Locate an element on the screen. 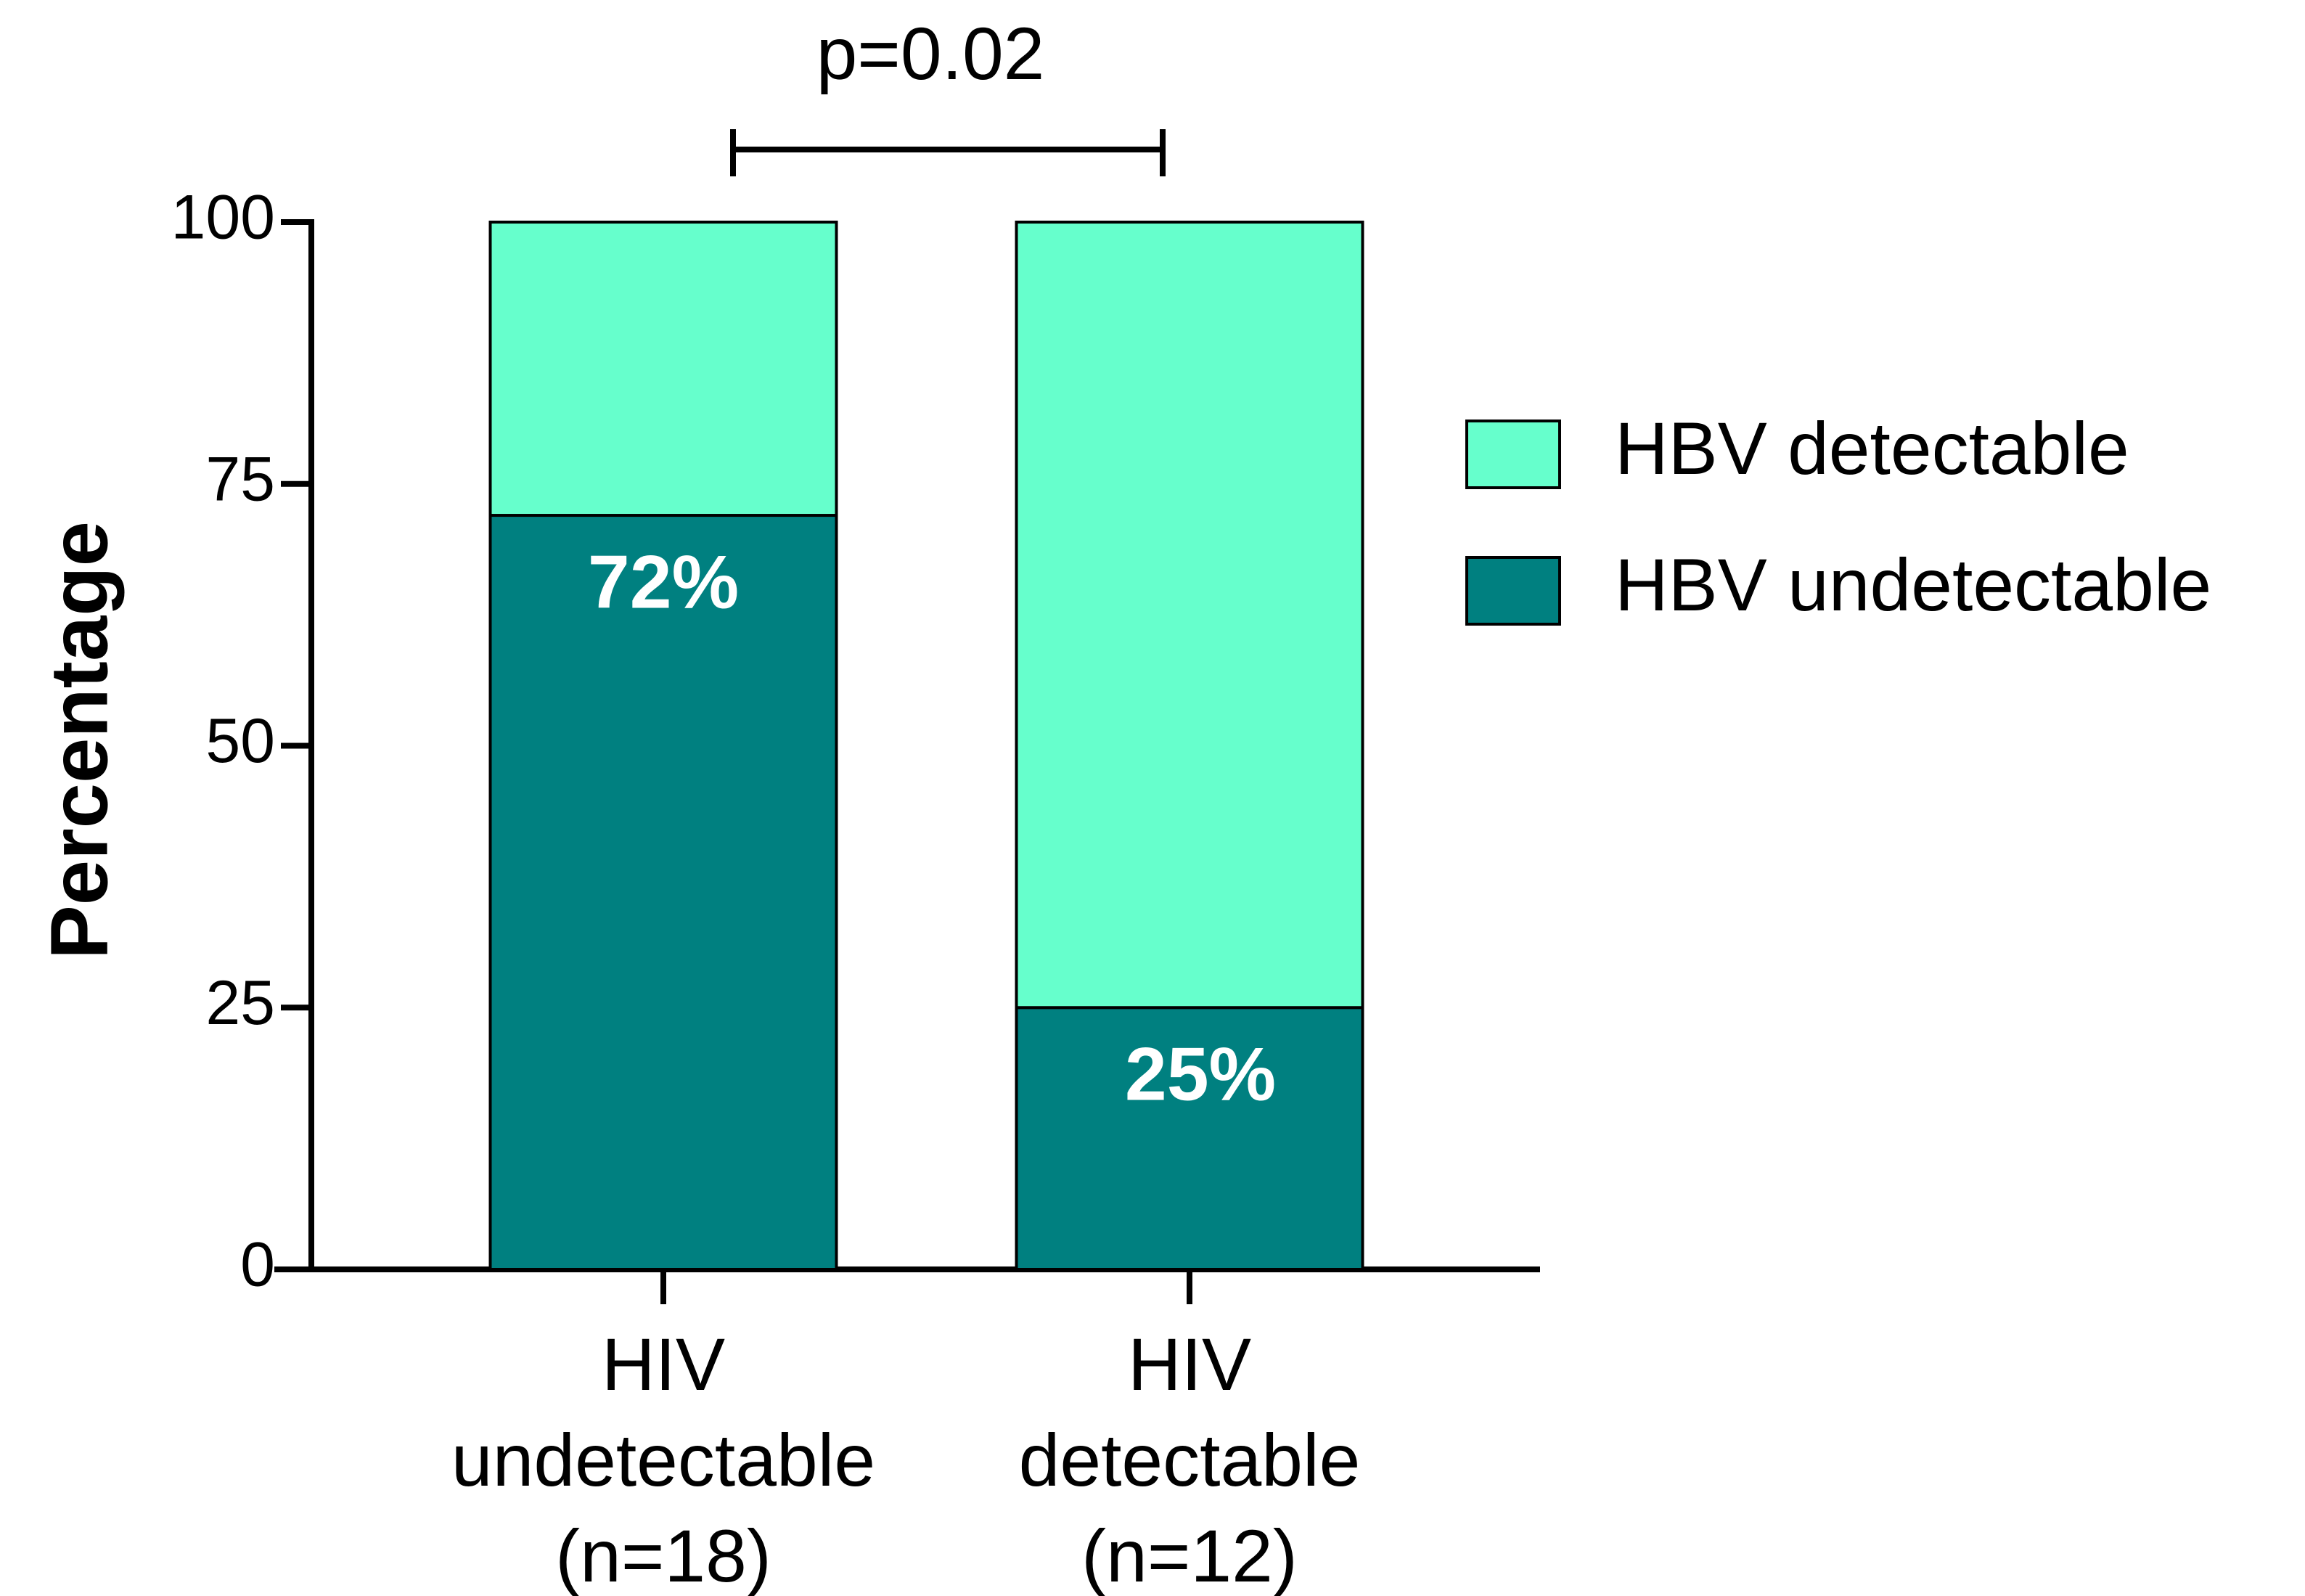 The height and width of the screenshot is (1596, 2305). y-tick-label: 75 is located at coordinates (240, 479).